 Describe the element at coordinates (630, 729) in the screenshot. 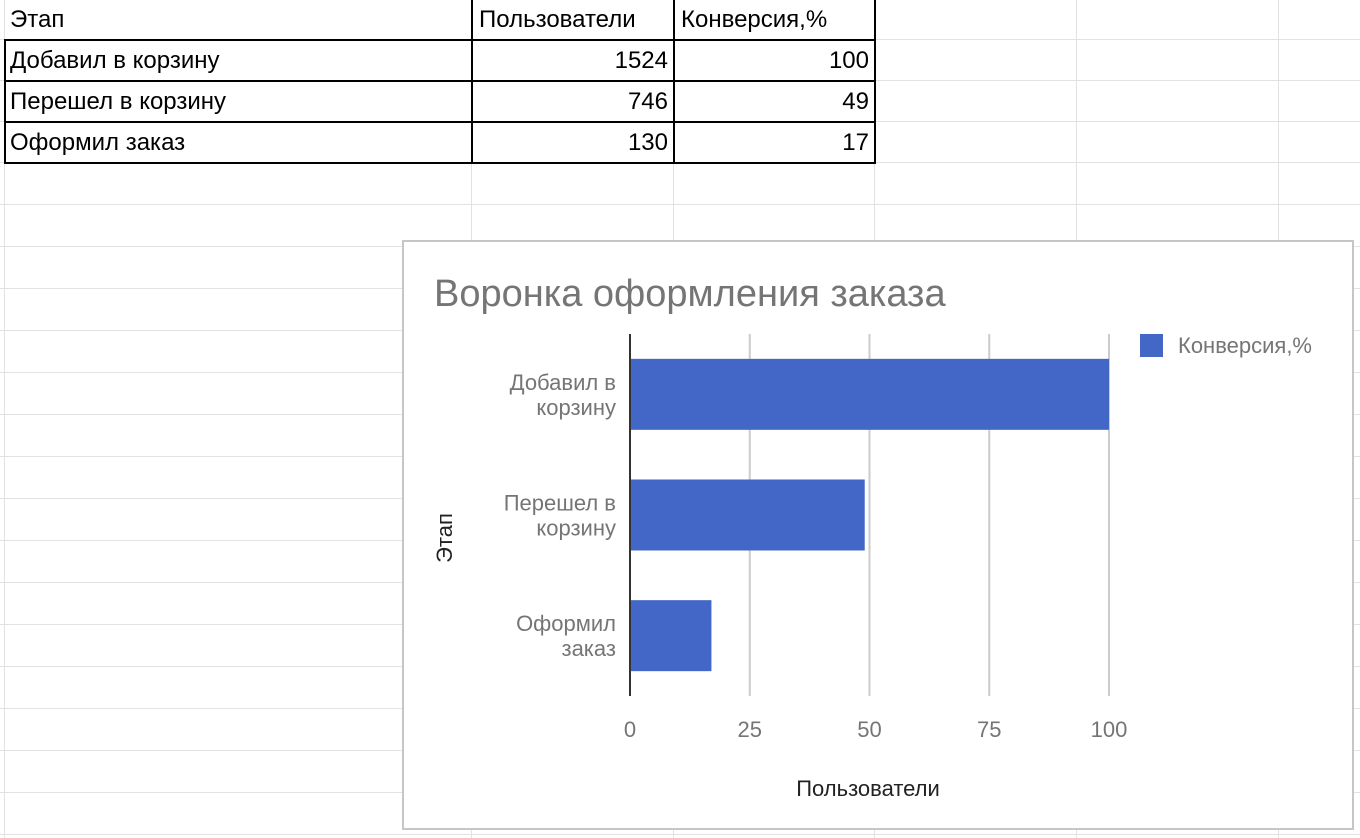

I see `x-tick-label: 0` at that location.